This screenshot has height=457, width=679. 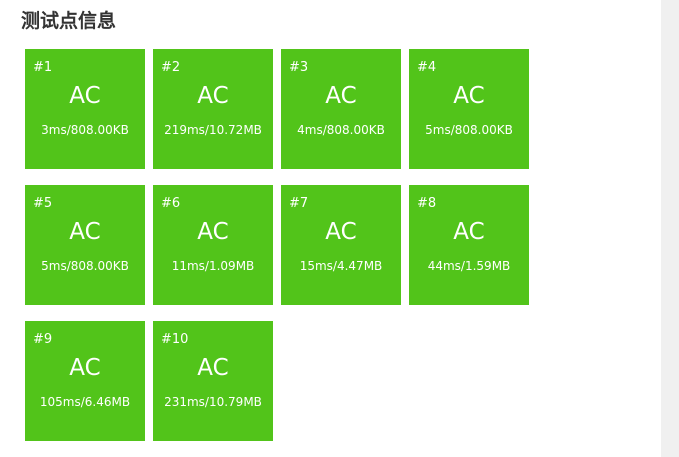 I want to click on test-case-10: #10 AC 231ms/10.79MB, so click(x=213, y=381).